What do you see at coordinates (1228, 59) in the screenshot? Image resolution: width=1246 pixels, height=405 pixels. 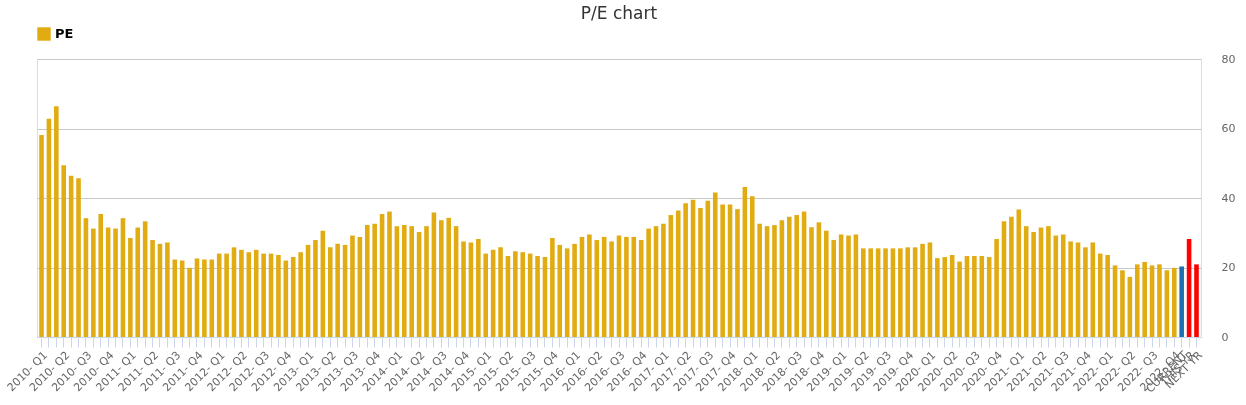 I see `y-tick-label: 80` at bounding box center [1228, 59].